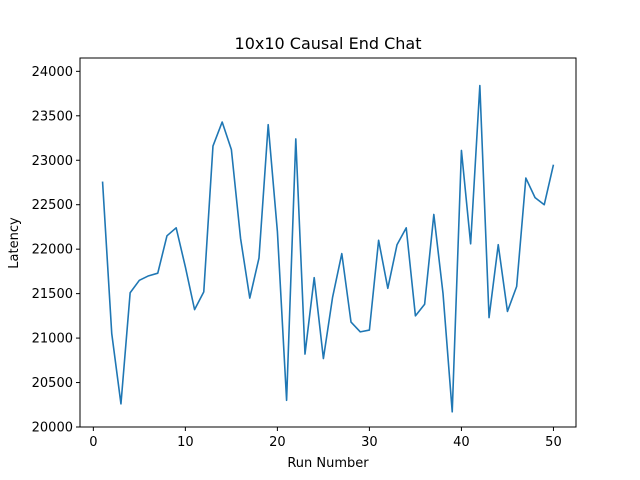  I want to click on x-tick-label: 30, so click(369, 442).